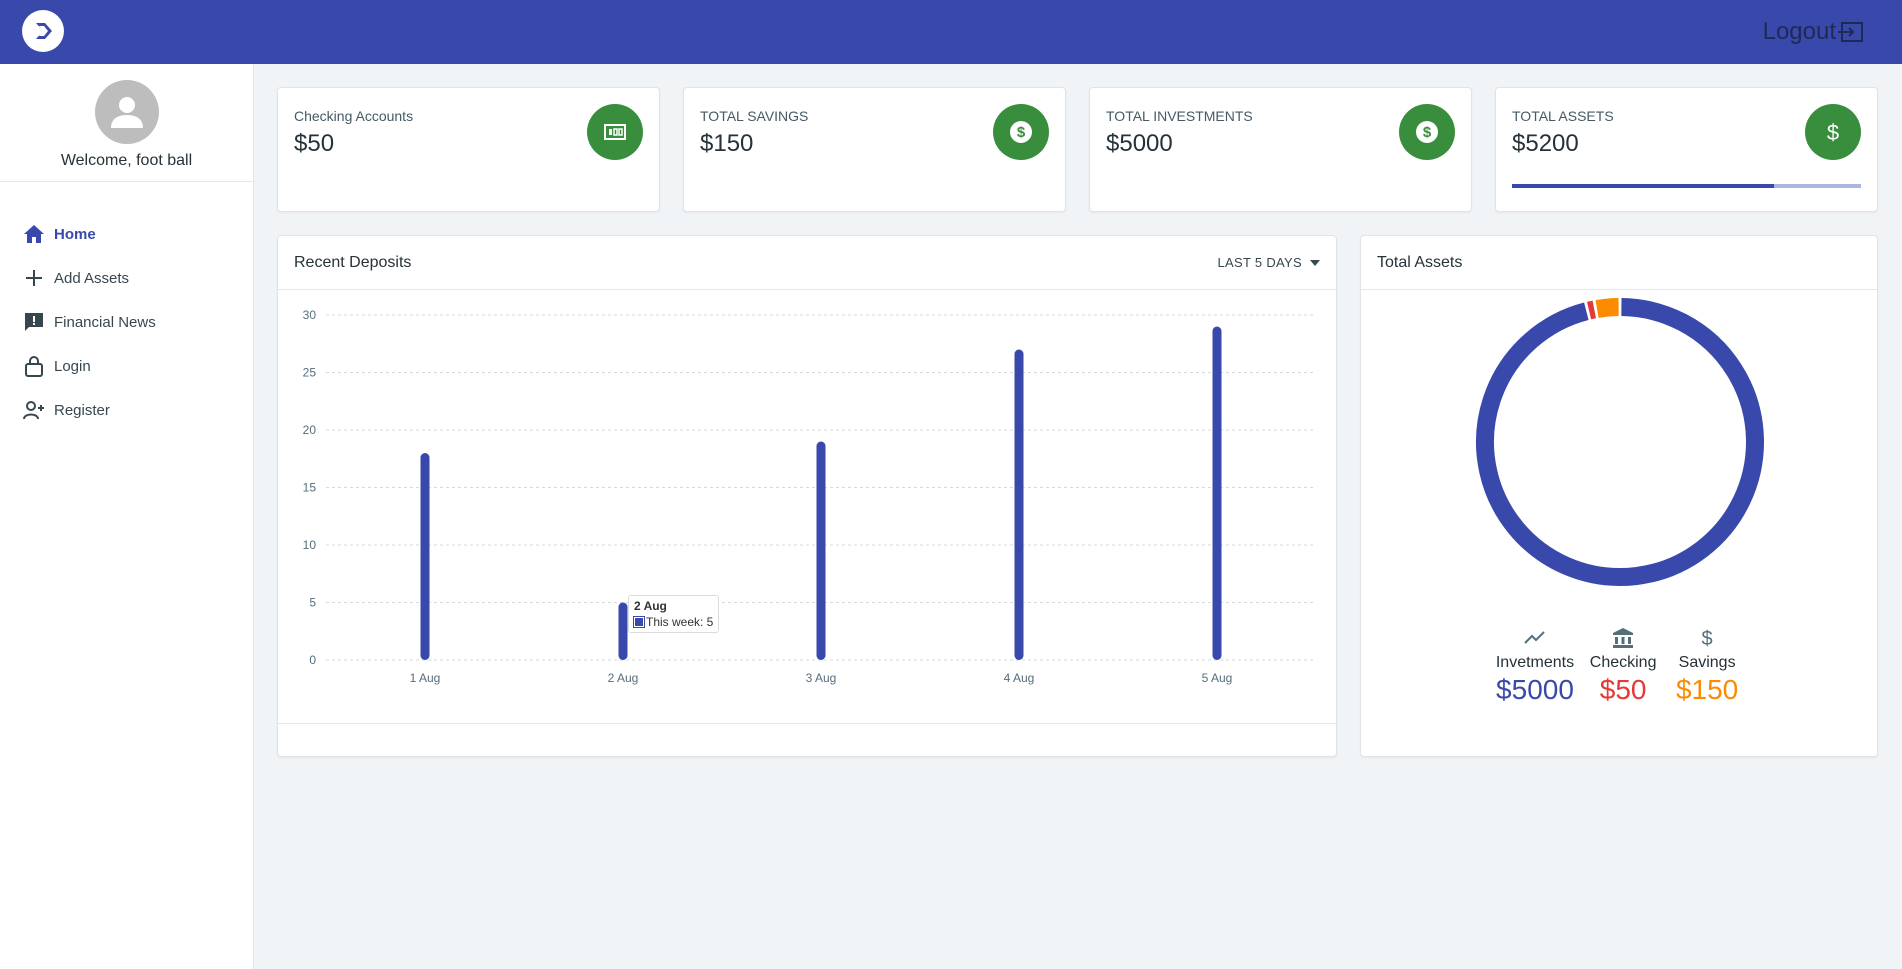  Describe the element at coordinates (639, 622) in the screenshot. I see `tooltip-swatch` at that location.